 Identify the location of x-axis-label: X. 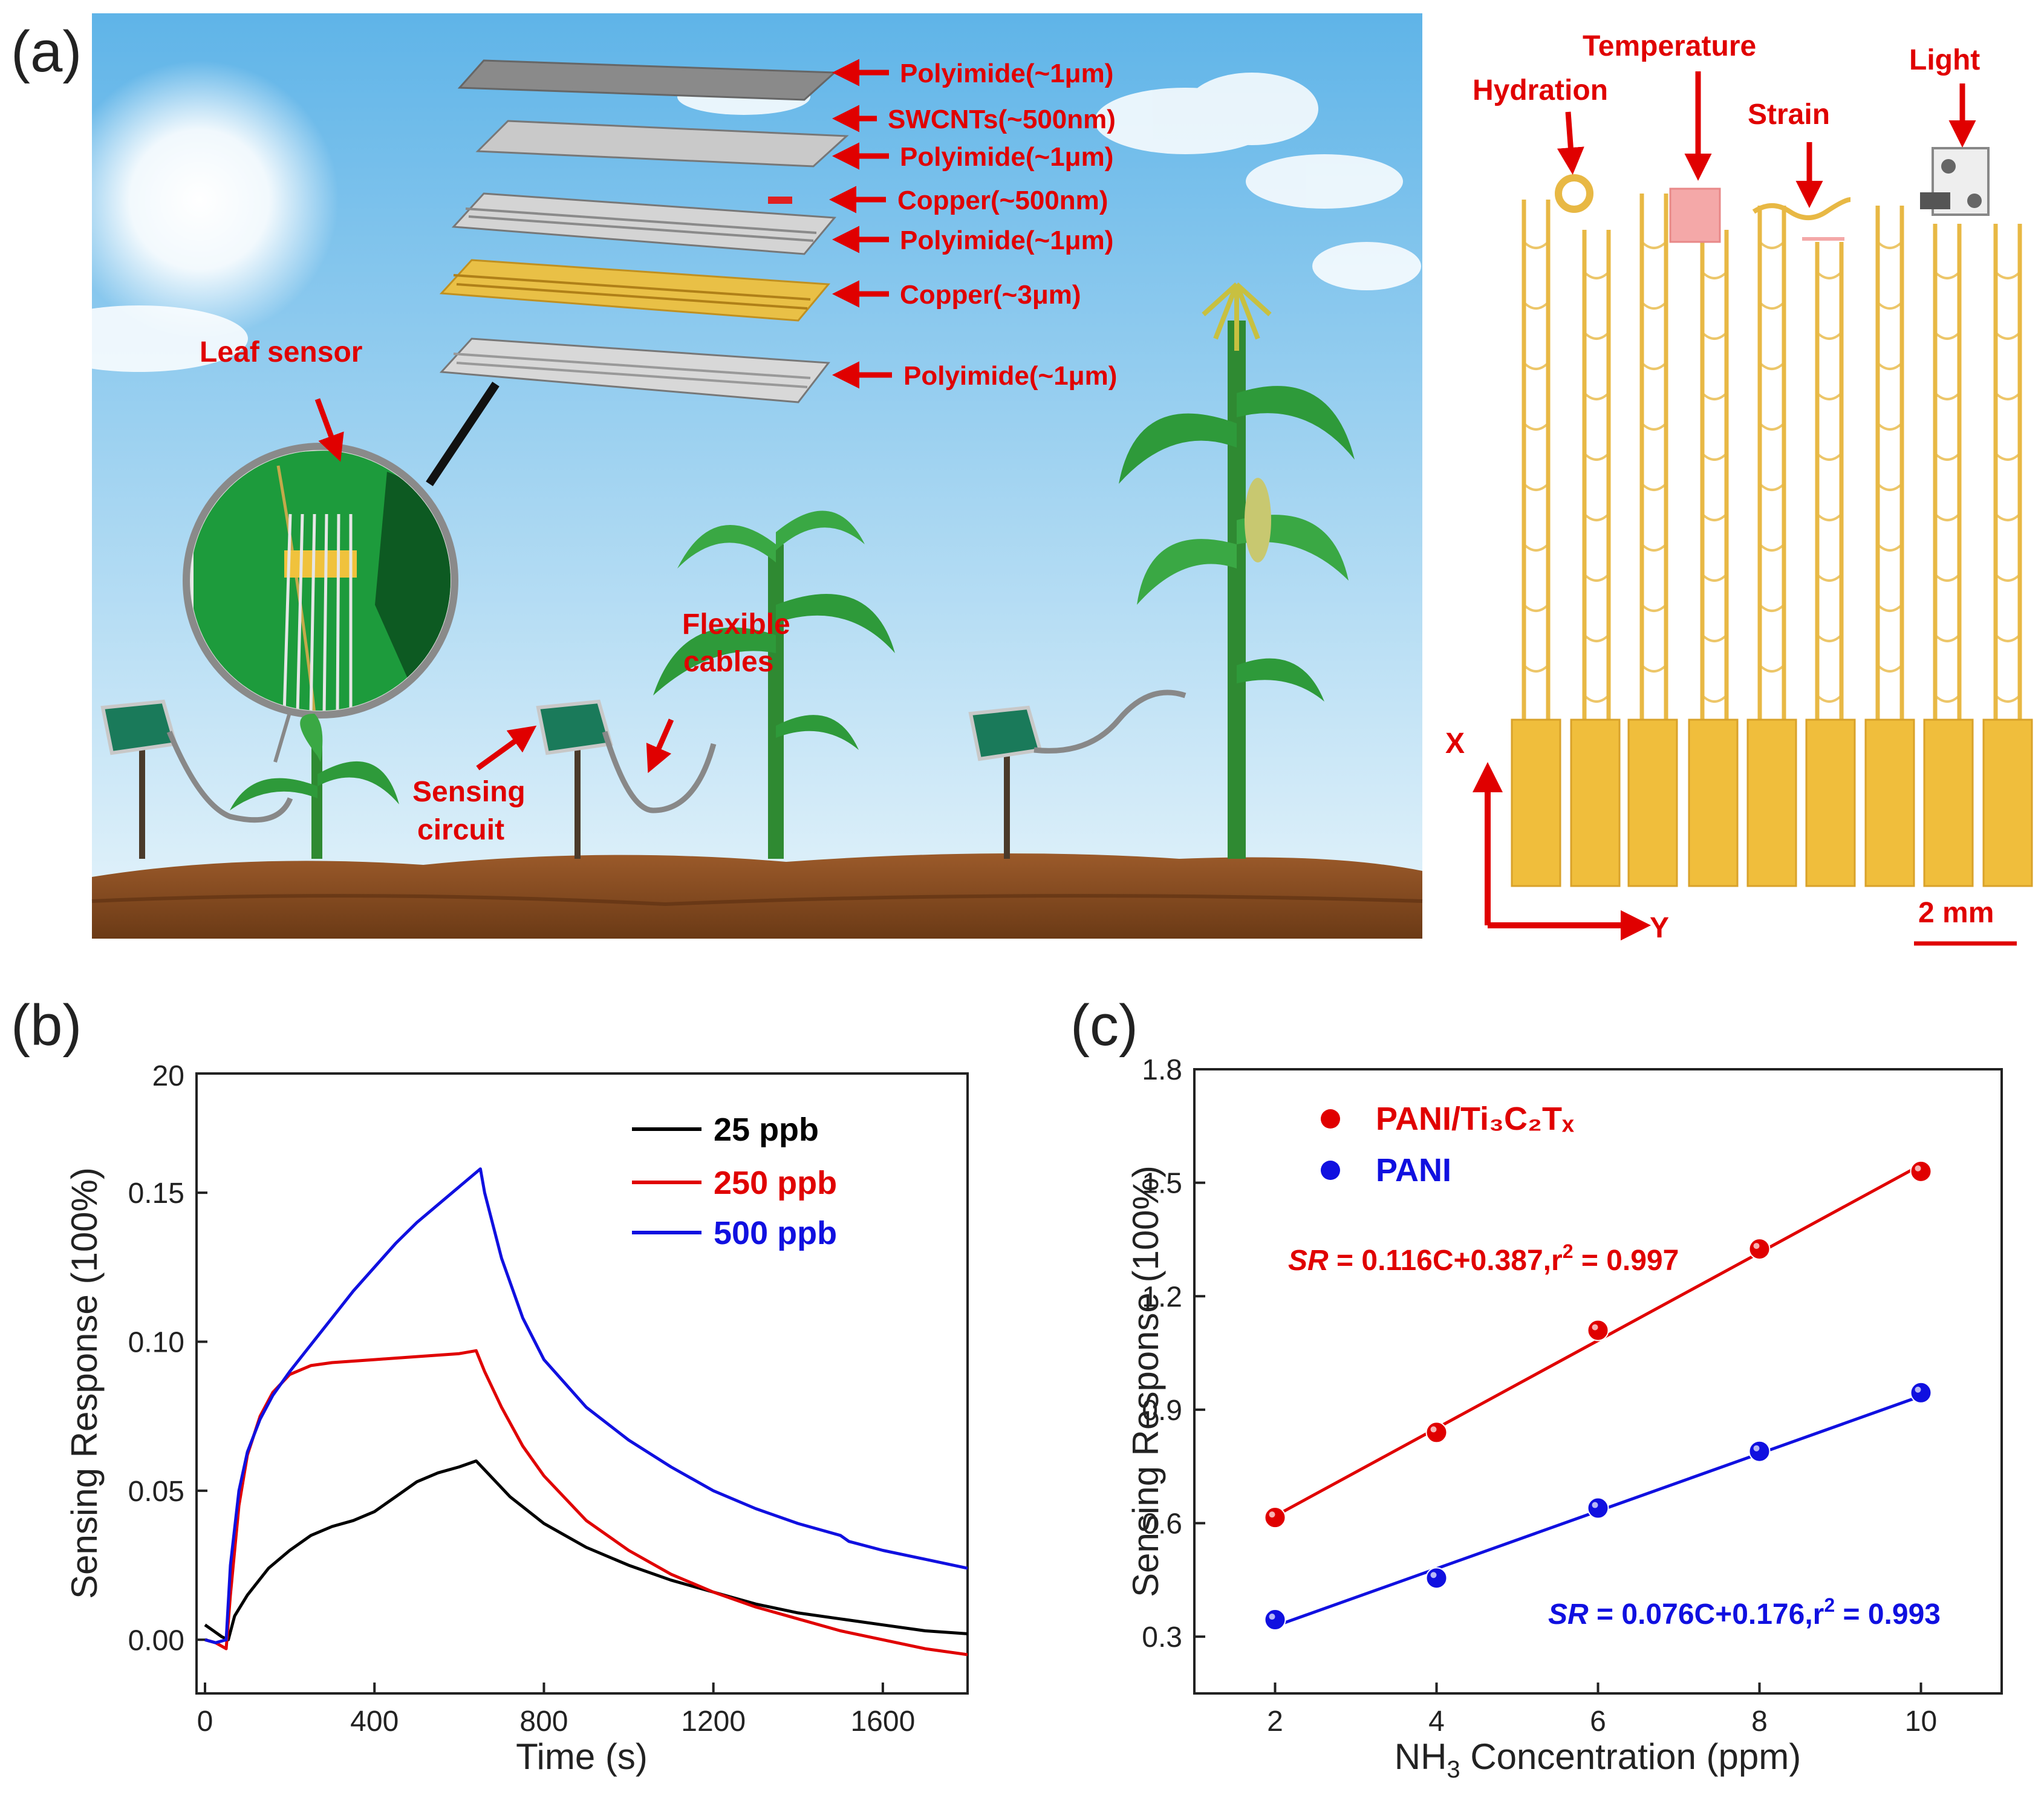
(1455, 744).